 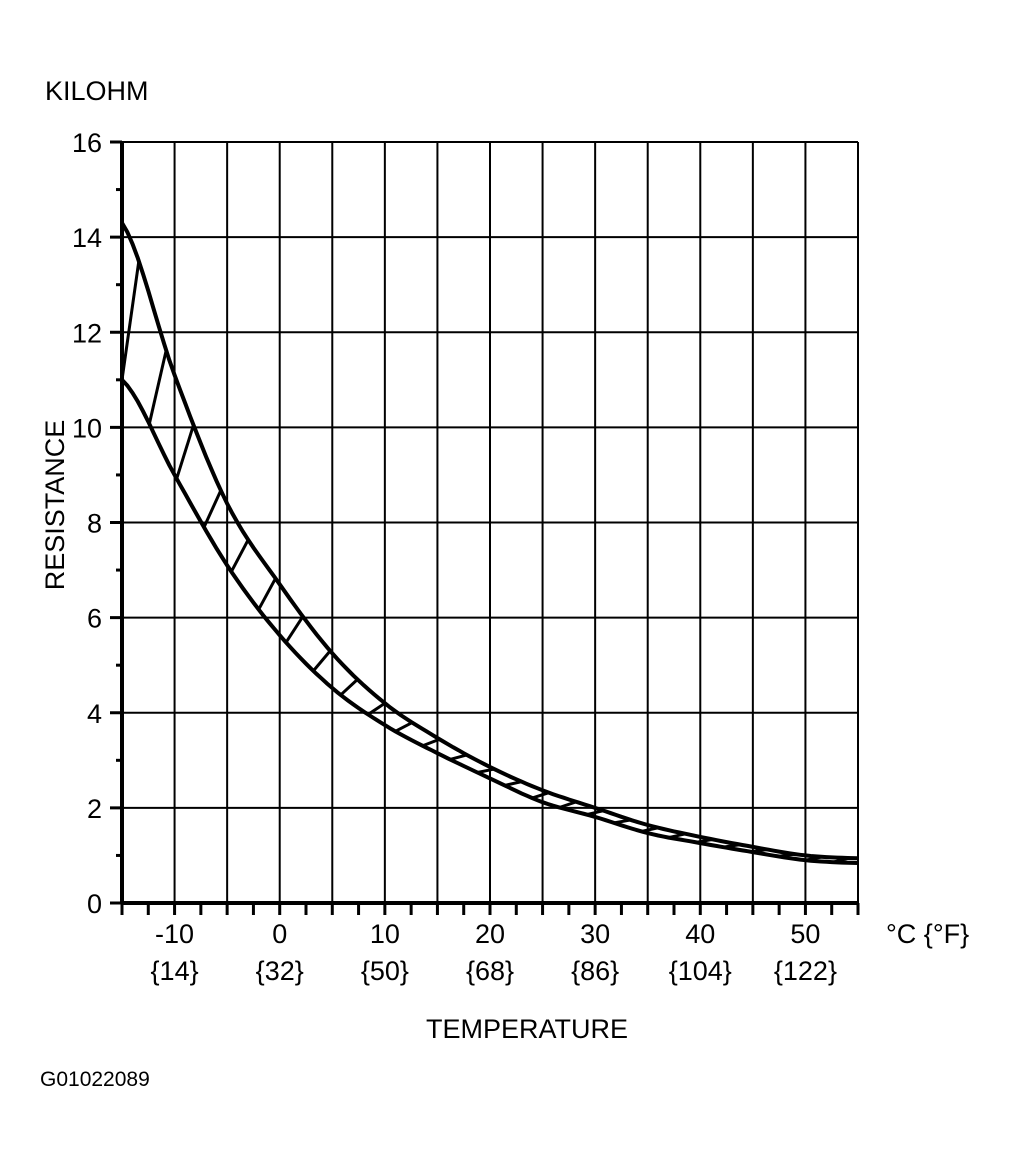 I want to click on y-unit-label: KILOHM, so click(x=97, y=91).